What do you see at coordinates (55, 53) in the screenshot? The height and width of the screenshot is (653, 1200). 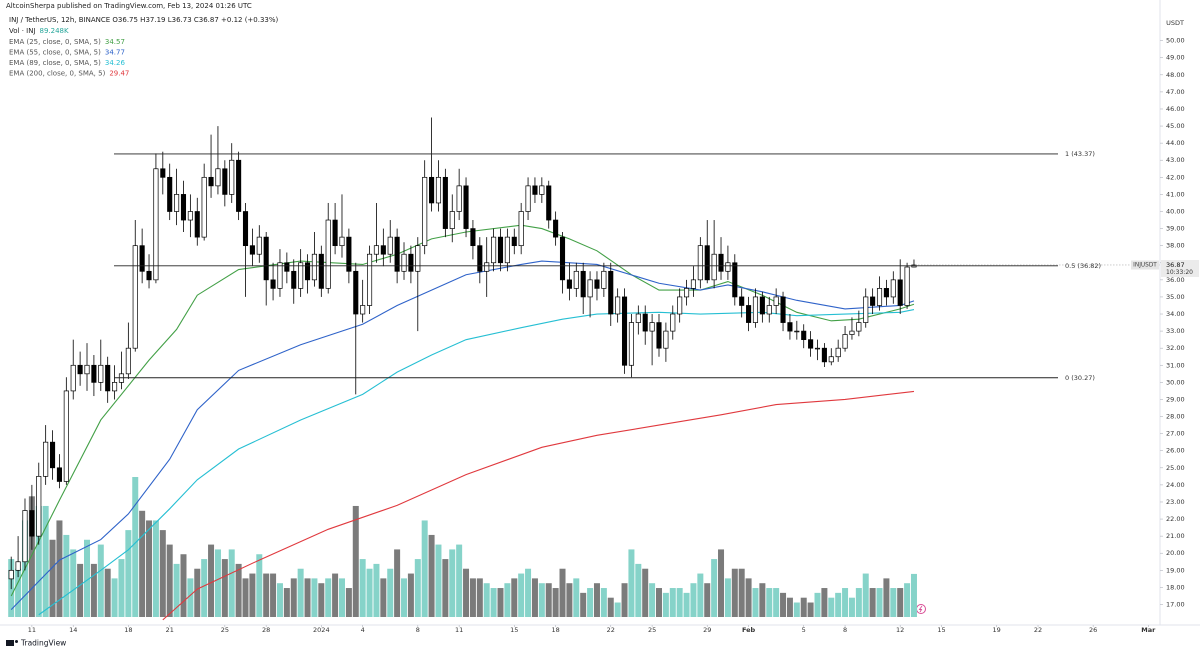 I see `legend-name: EMA (55, close, 0, SMA, 5)` at bounding box center [55, 53].